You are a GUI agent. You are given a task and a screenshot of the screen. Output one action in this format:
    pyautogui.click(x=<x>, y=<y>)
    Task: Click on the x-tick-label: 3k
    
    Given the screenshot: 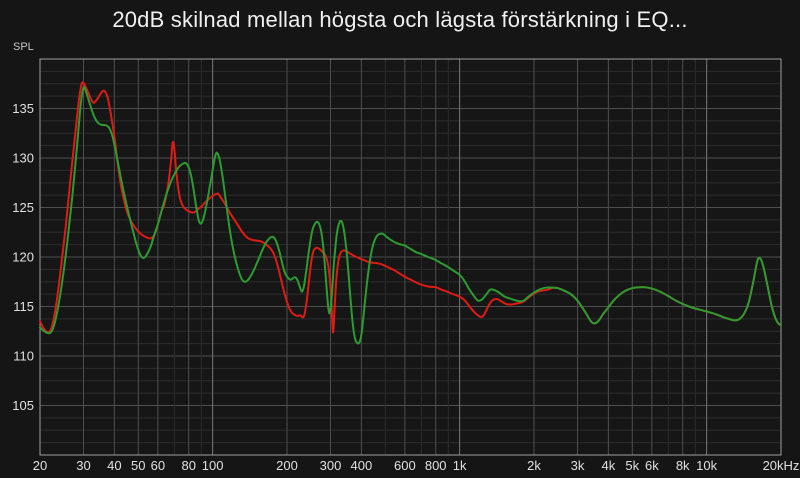 What is the action you would take?
    pyautogui.click(x=578, y=465)
    